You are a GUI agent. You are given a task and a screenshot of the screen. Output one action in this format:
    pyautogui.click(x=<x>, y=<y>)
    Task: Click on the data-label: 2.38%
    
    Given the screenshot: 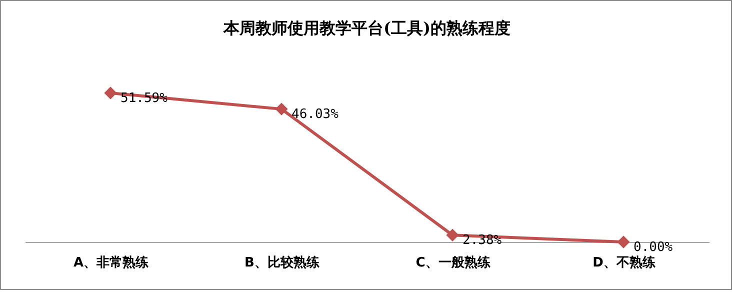 What is the action you would take?
    pyautogui.click(x=482, y=240)
    